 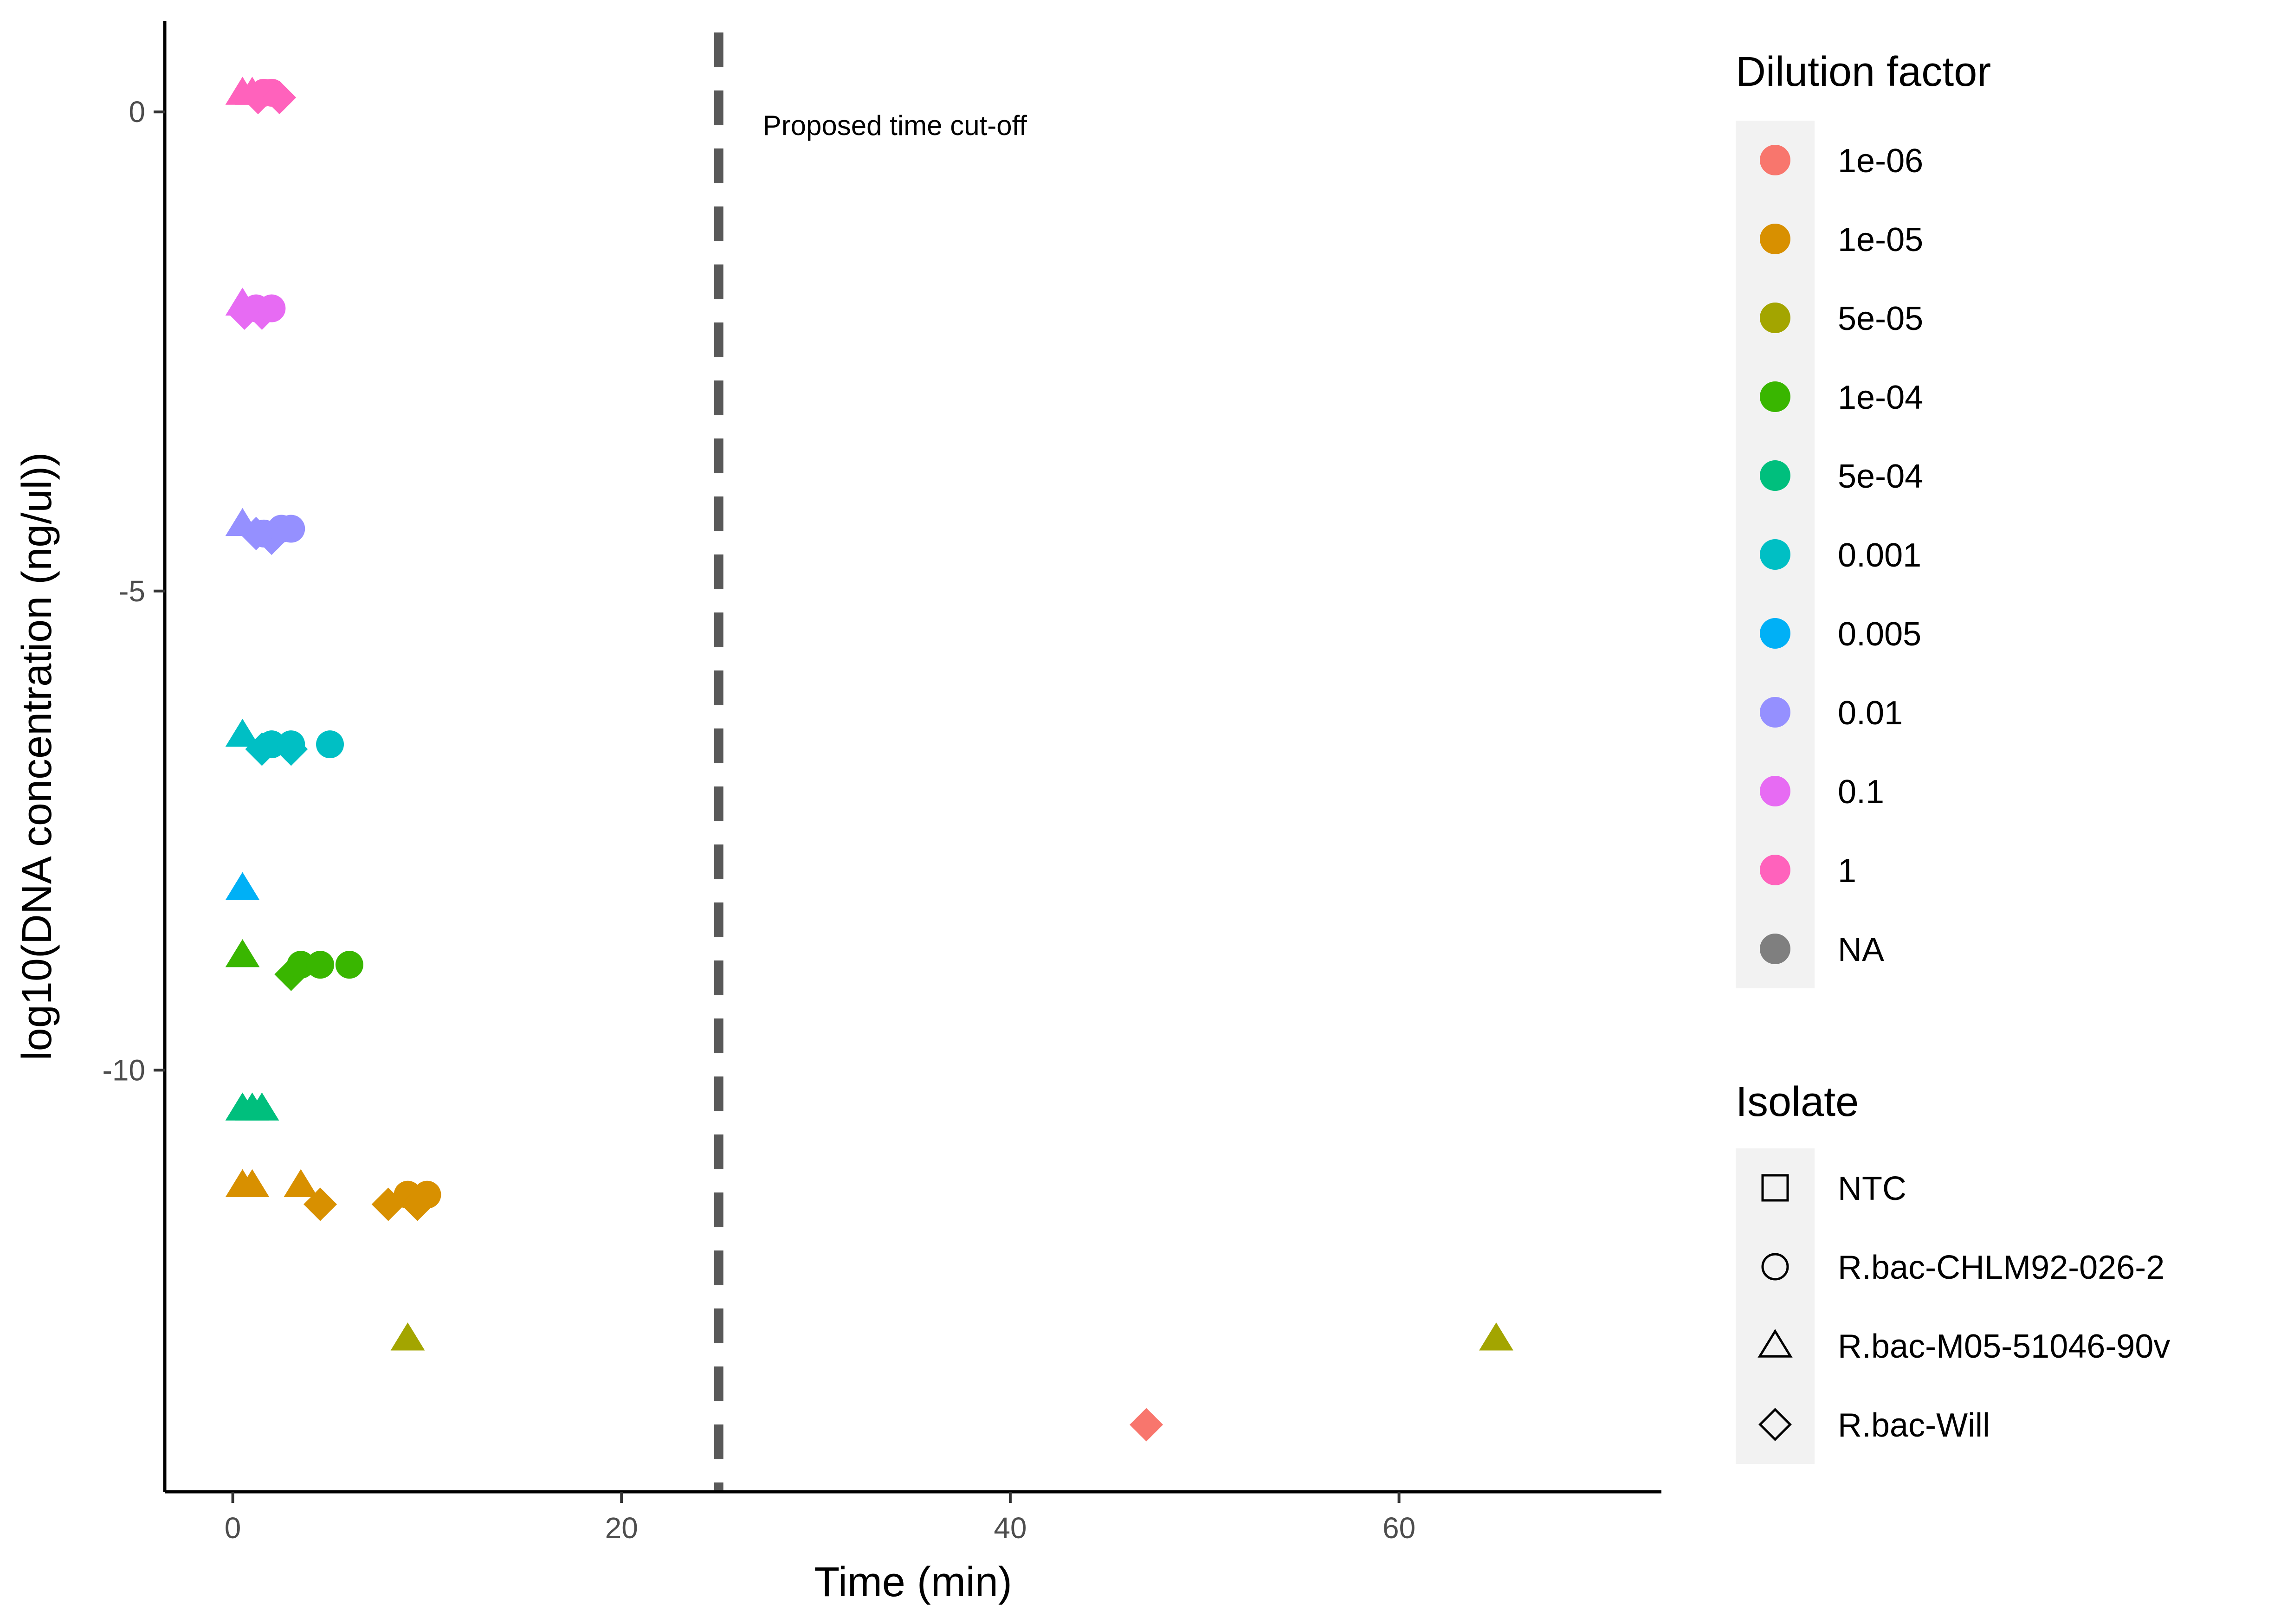 I want to click on legend-color-label: NA, so click(x=1861, y=950).